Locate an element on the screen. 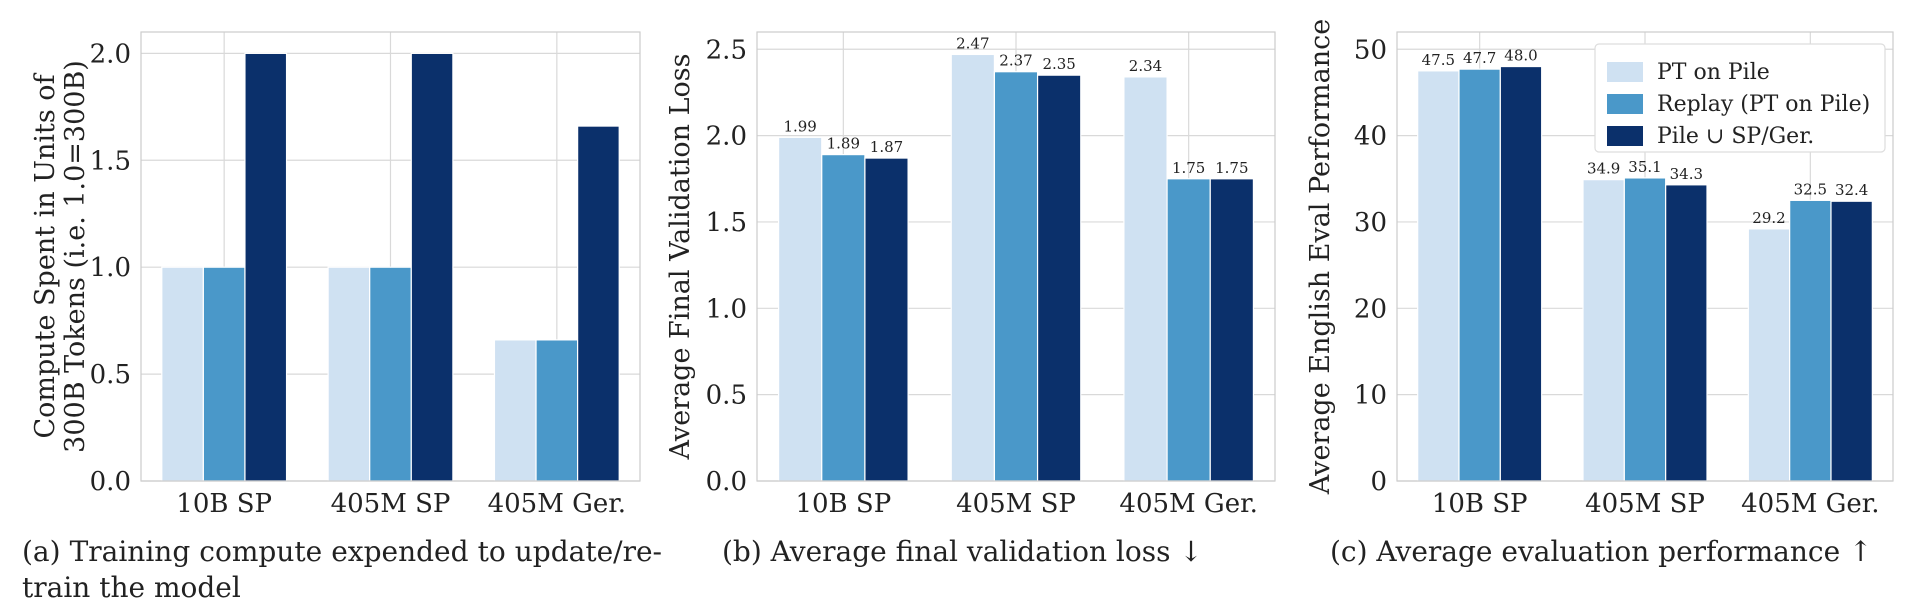  legend-box is located at coordinates (1740, 98).